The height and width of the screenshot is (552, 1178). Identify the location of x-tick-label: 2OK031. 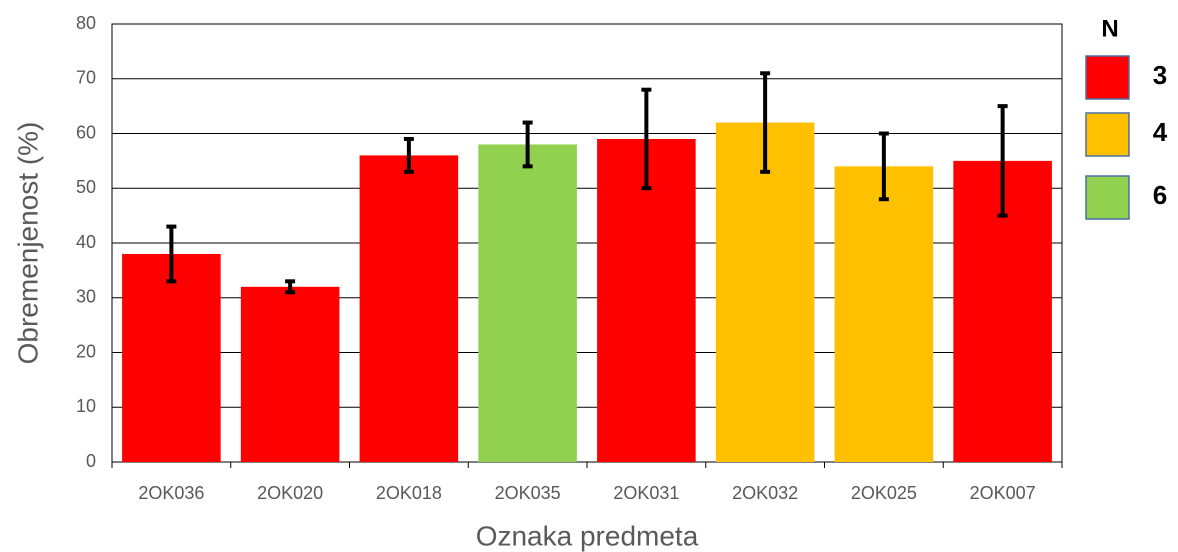
(646, 493).